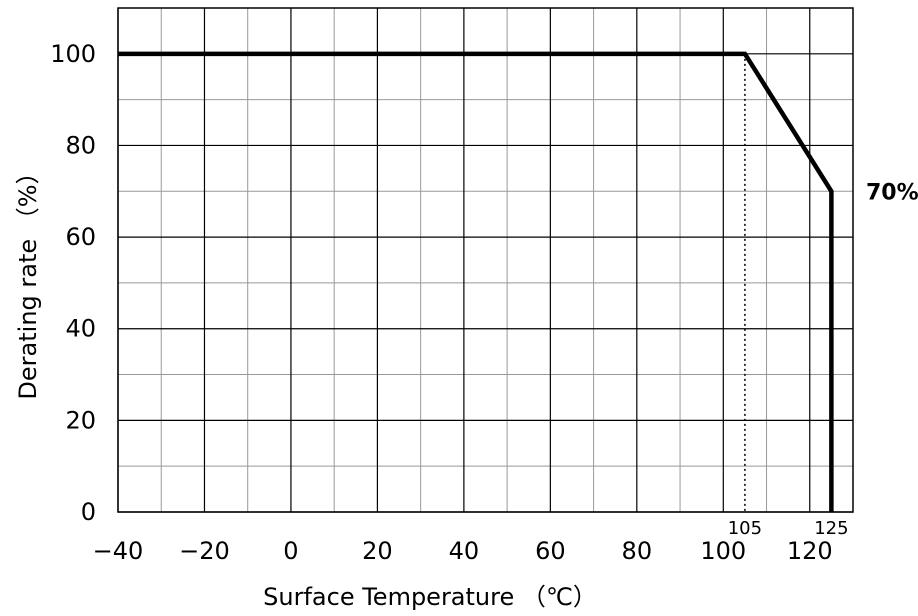  I want to click on x-tick-label: 40, so click(464, 551).